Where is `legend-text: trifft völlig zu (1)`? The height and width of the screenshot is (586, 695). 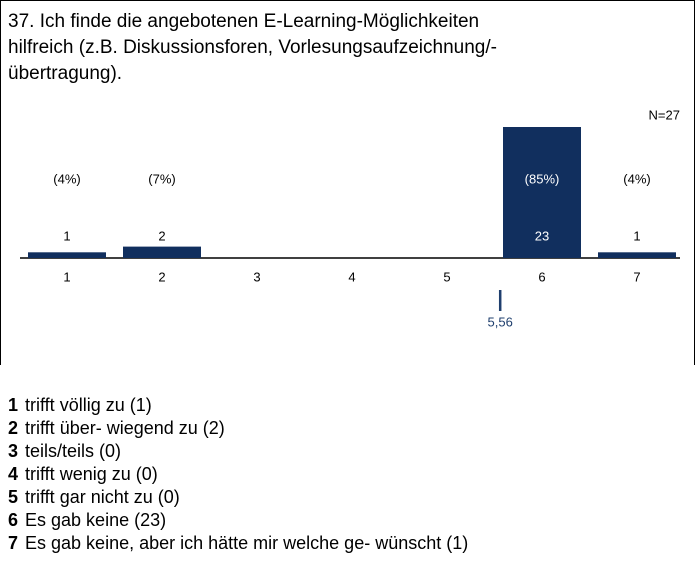 legend-text: trifft völlig zu (1) is located at coordinates (88, 405).